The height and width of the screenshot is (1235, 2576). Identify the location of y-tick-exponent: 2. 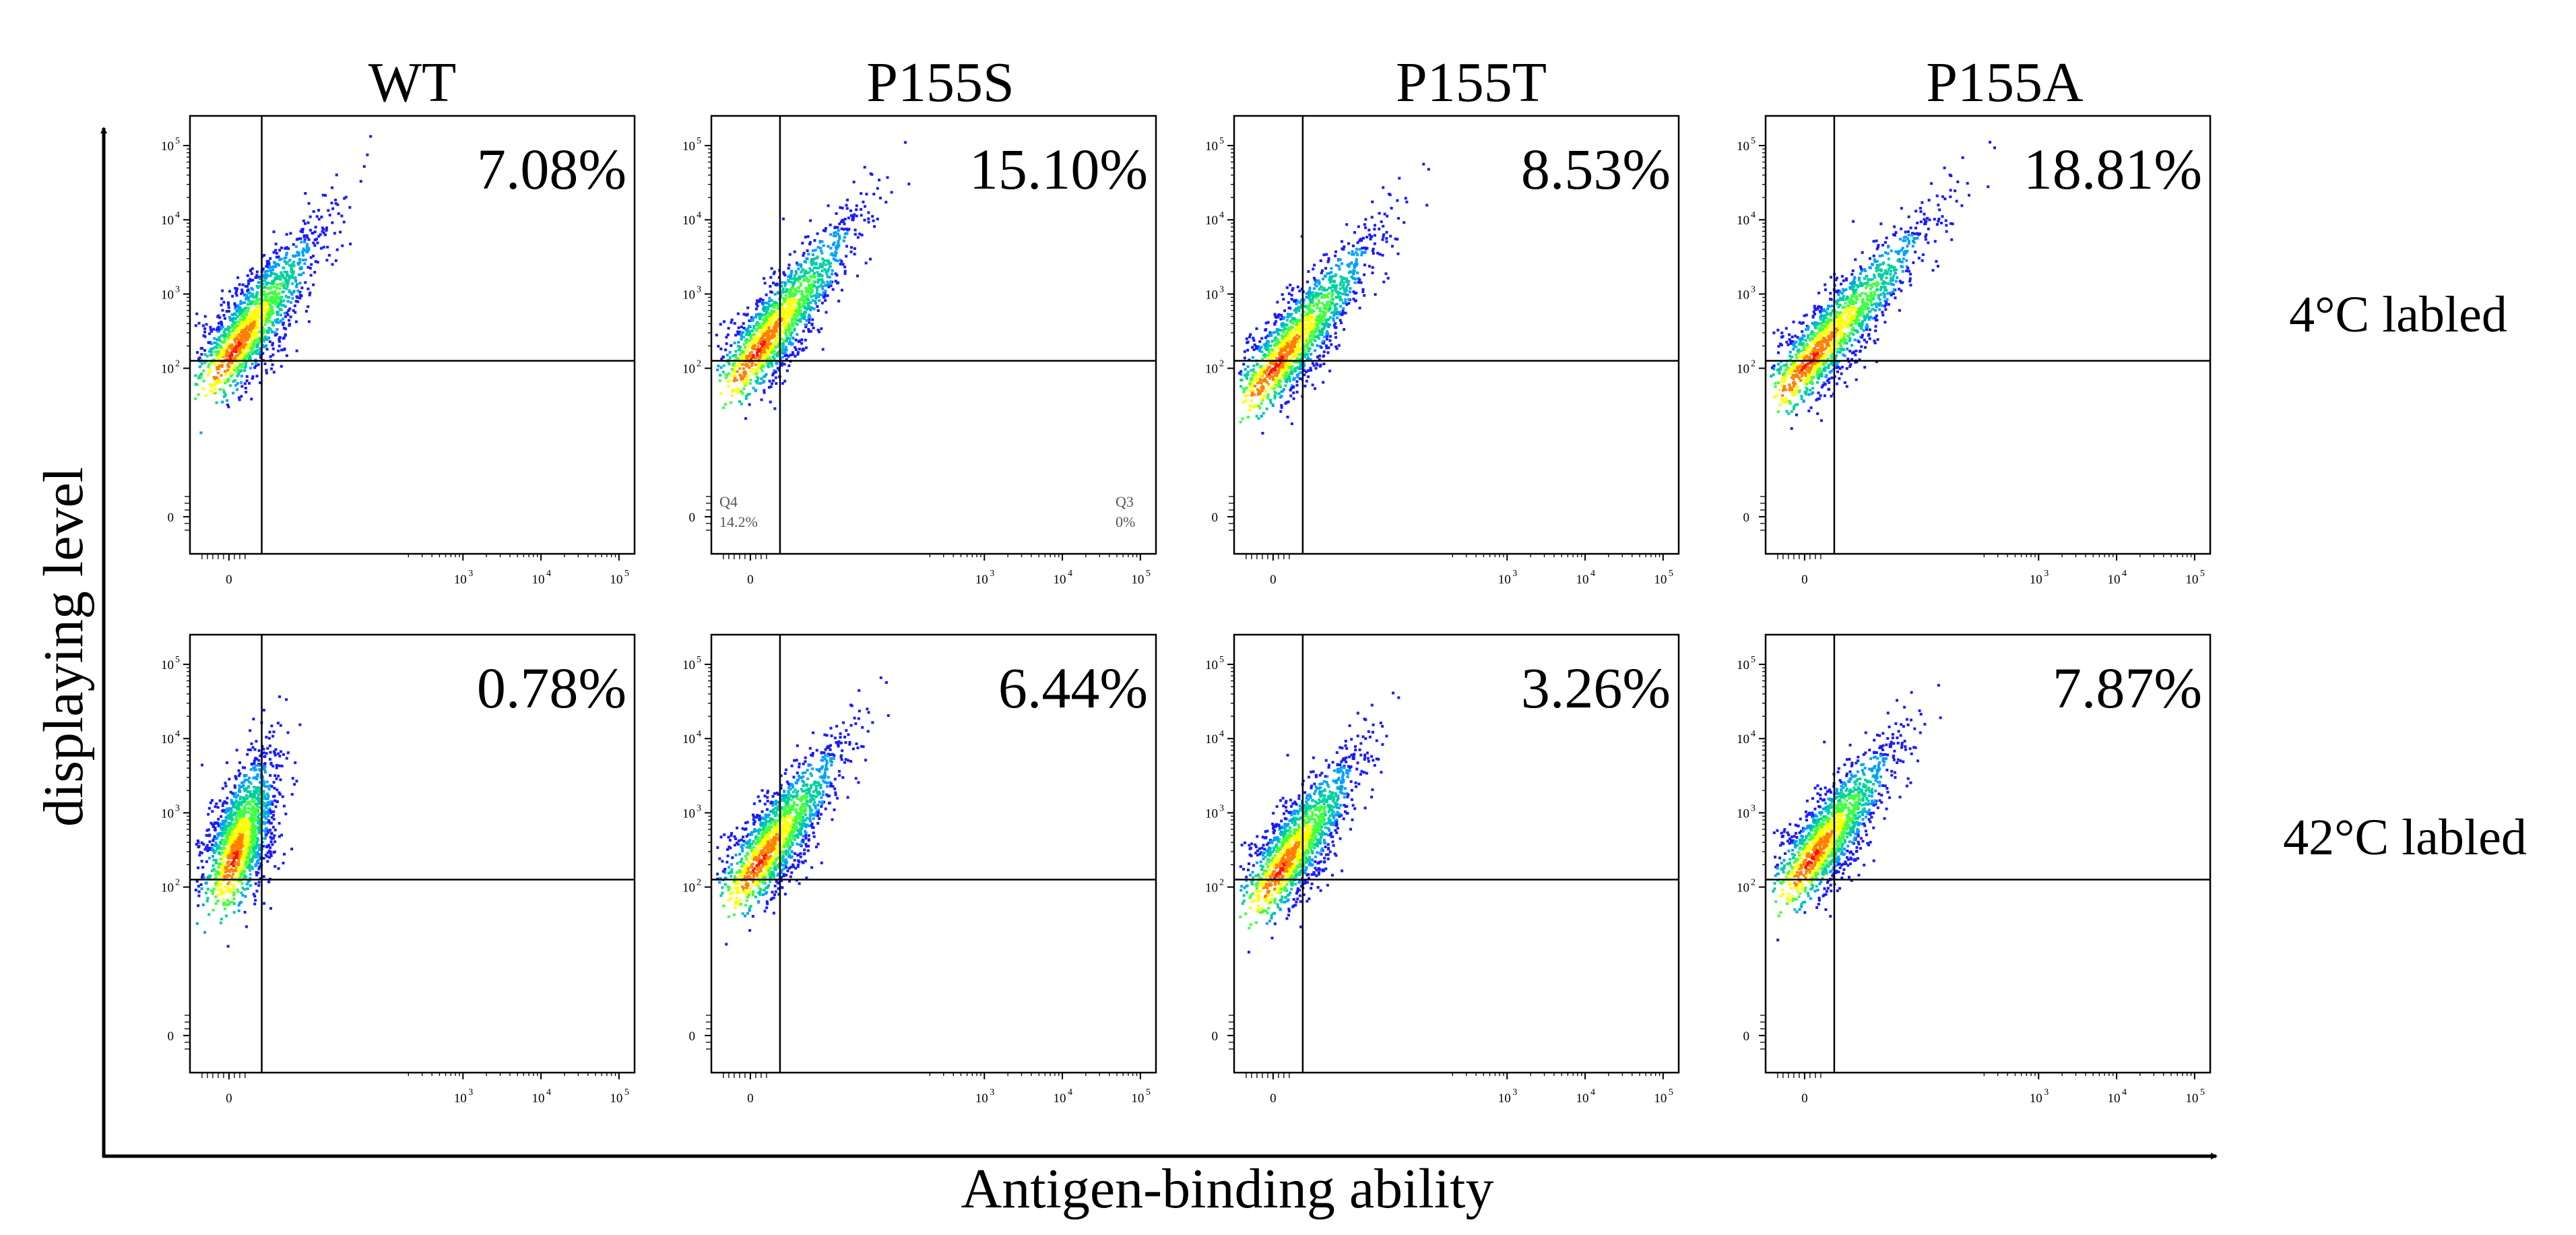
(699, 364).